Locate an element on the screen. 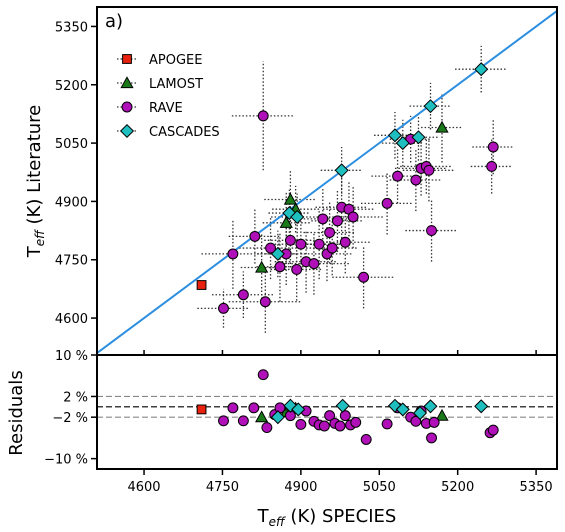  y-tick-label: 4900 is located at coordinates (71, 202).